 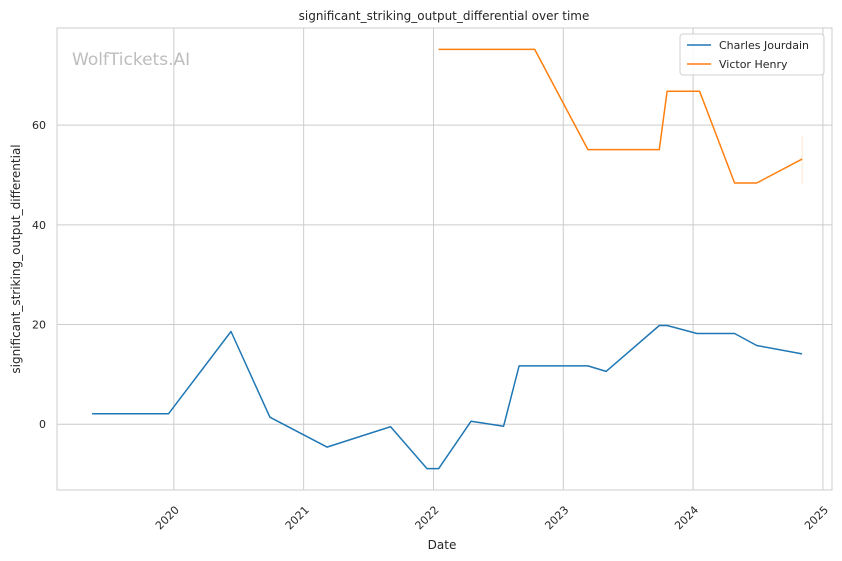 What do you see at coordinates (686, 517) in the screenshot?
I see `x-tick-label: 2024` at bounding box center [686, 517].